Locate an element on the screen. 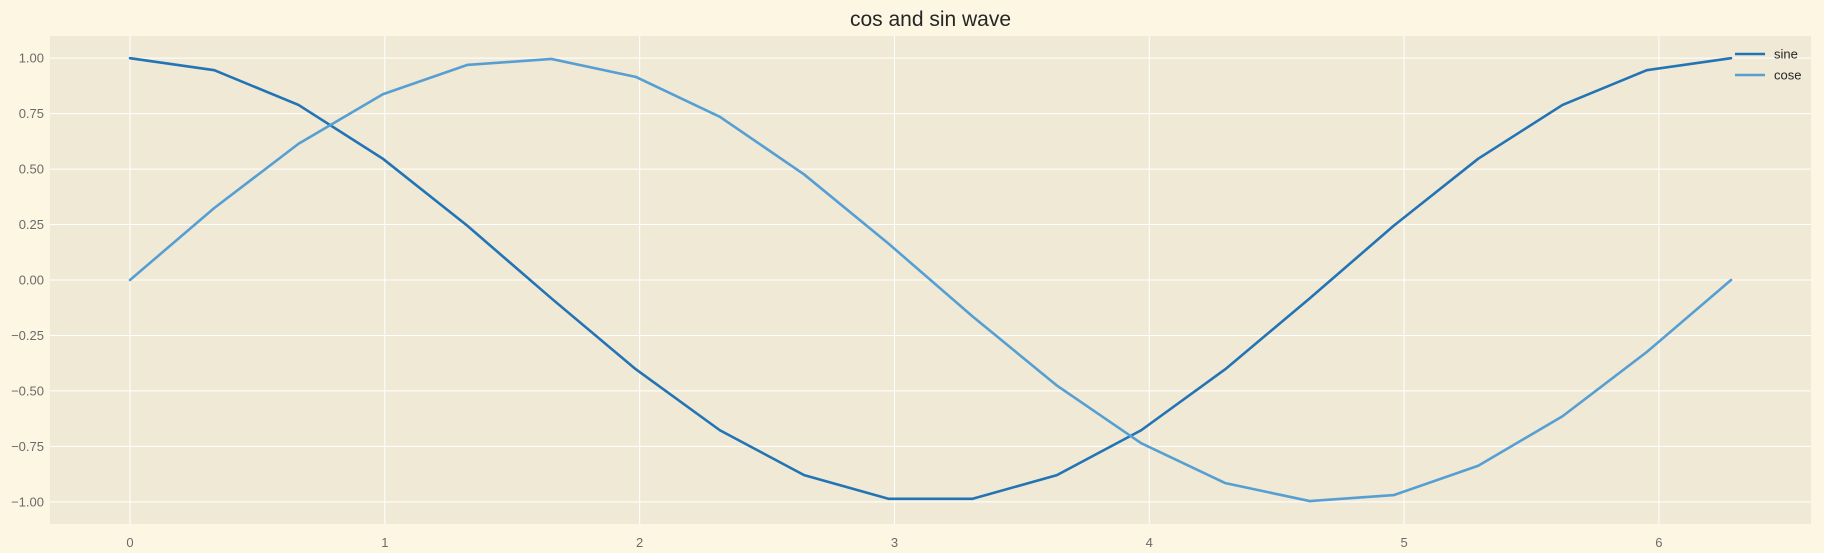  legend-label-cose: cose is located at coordinates (1787, 75).